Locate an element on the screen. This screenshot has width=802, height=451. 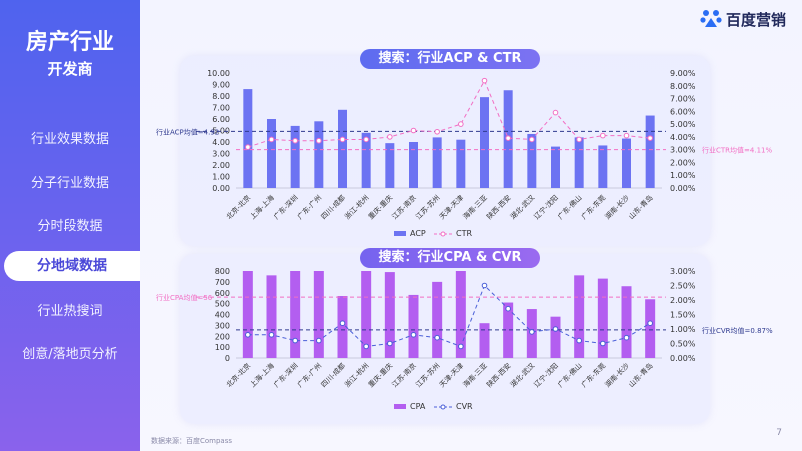
acp-ctr-right-tick-label: 4.00% is located at coordinates (683, 137).